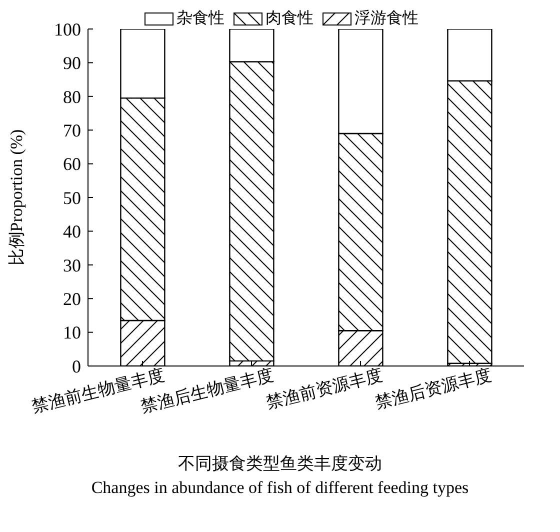  What do you see at coordinates (72, 232) in the screenshot?
I see `y-tick-label: 40` at bounding box center [72, 232].